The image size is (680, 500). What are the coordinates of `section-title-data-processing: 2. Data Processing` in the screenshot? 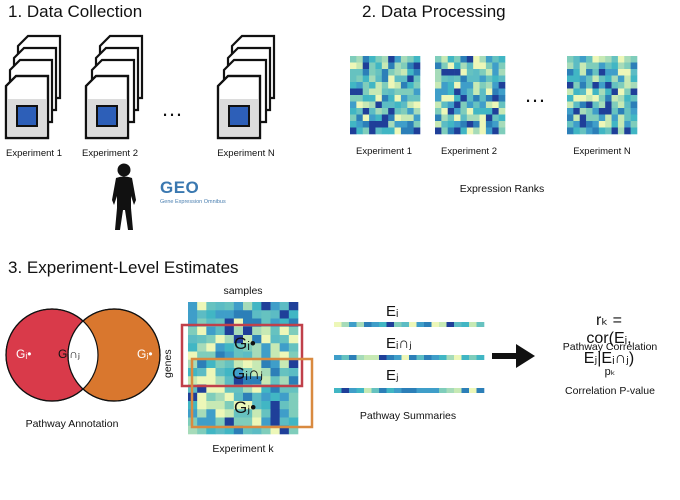 It's located at (434, 11).